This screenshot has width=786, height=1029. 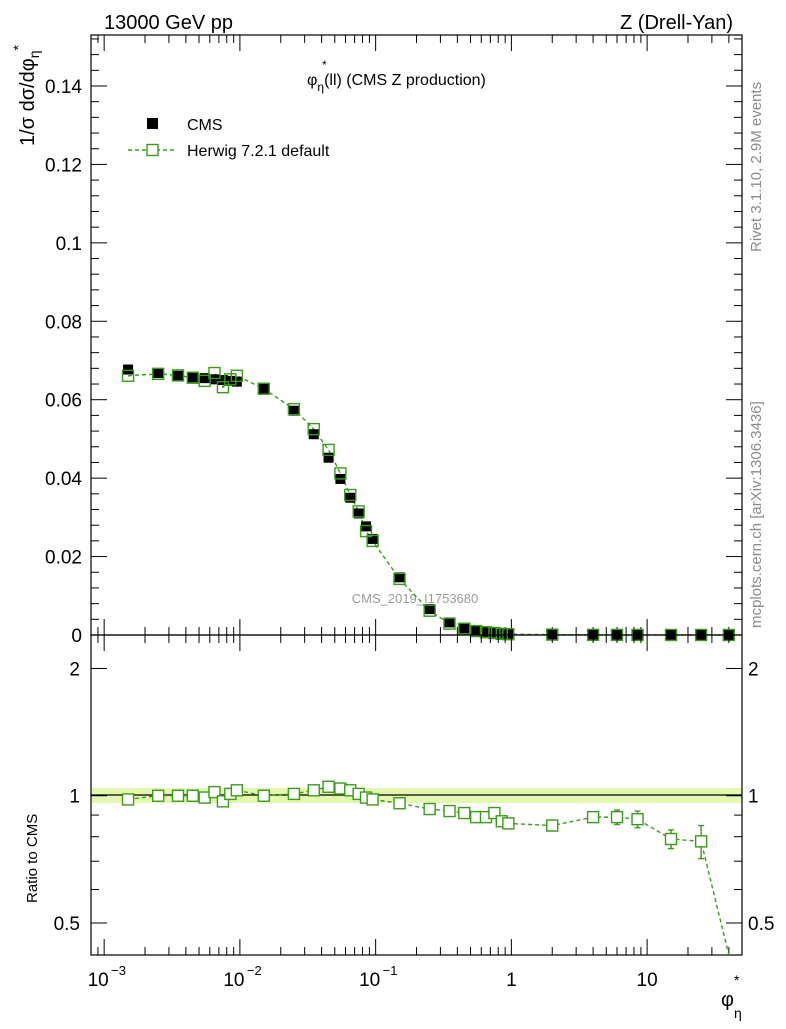 What do you see at coordinates (254, 970) in the screenshot?
I see `x-tick-exponent: −2` at bounding box center [254, 970].